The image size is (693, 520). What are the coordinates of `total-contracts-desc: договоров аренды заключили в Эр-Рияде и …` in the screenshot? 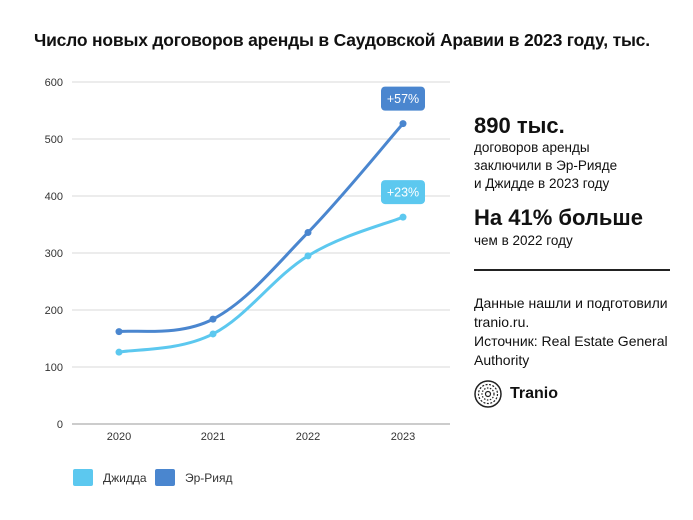 It's located at (574, 166).